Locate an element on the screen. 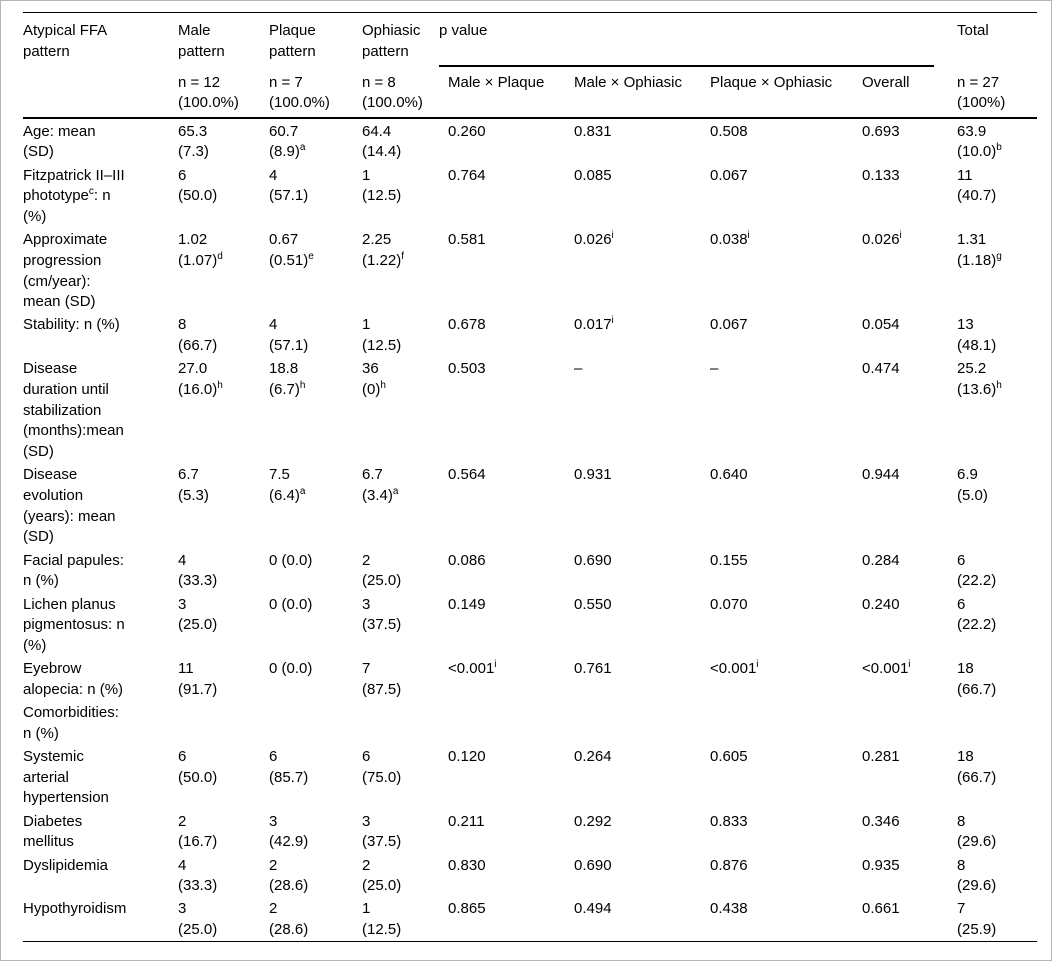 This screenshot has width=1052, height=961. cell: 0.474 is located at coordinates (881, 369).